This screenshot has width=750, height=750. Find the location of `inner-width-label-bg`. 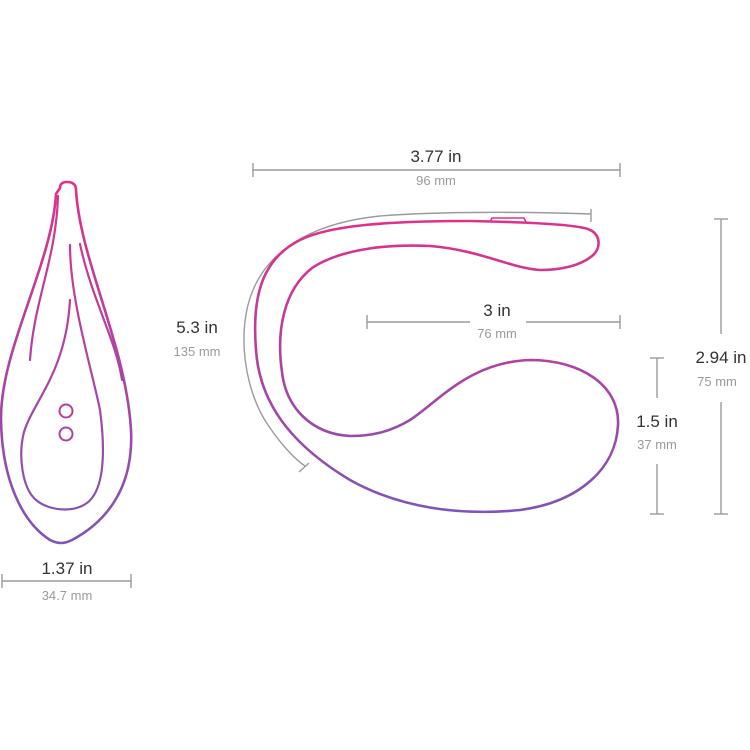

inner-width-label-bg is located at coordinates (498, 322).